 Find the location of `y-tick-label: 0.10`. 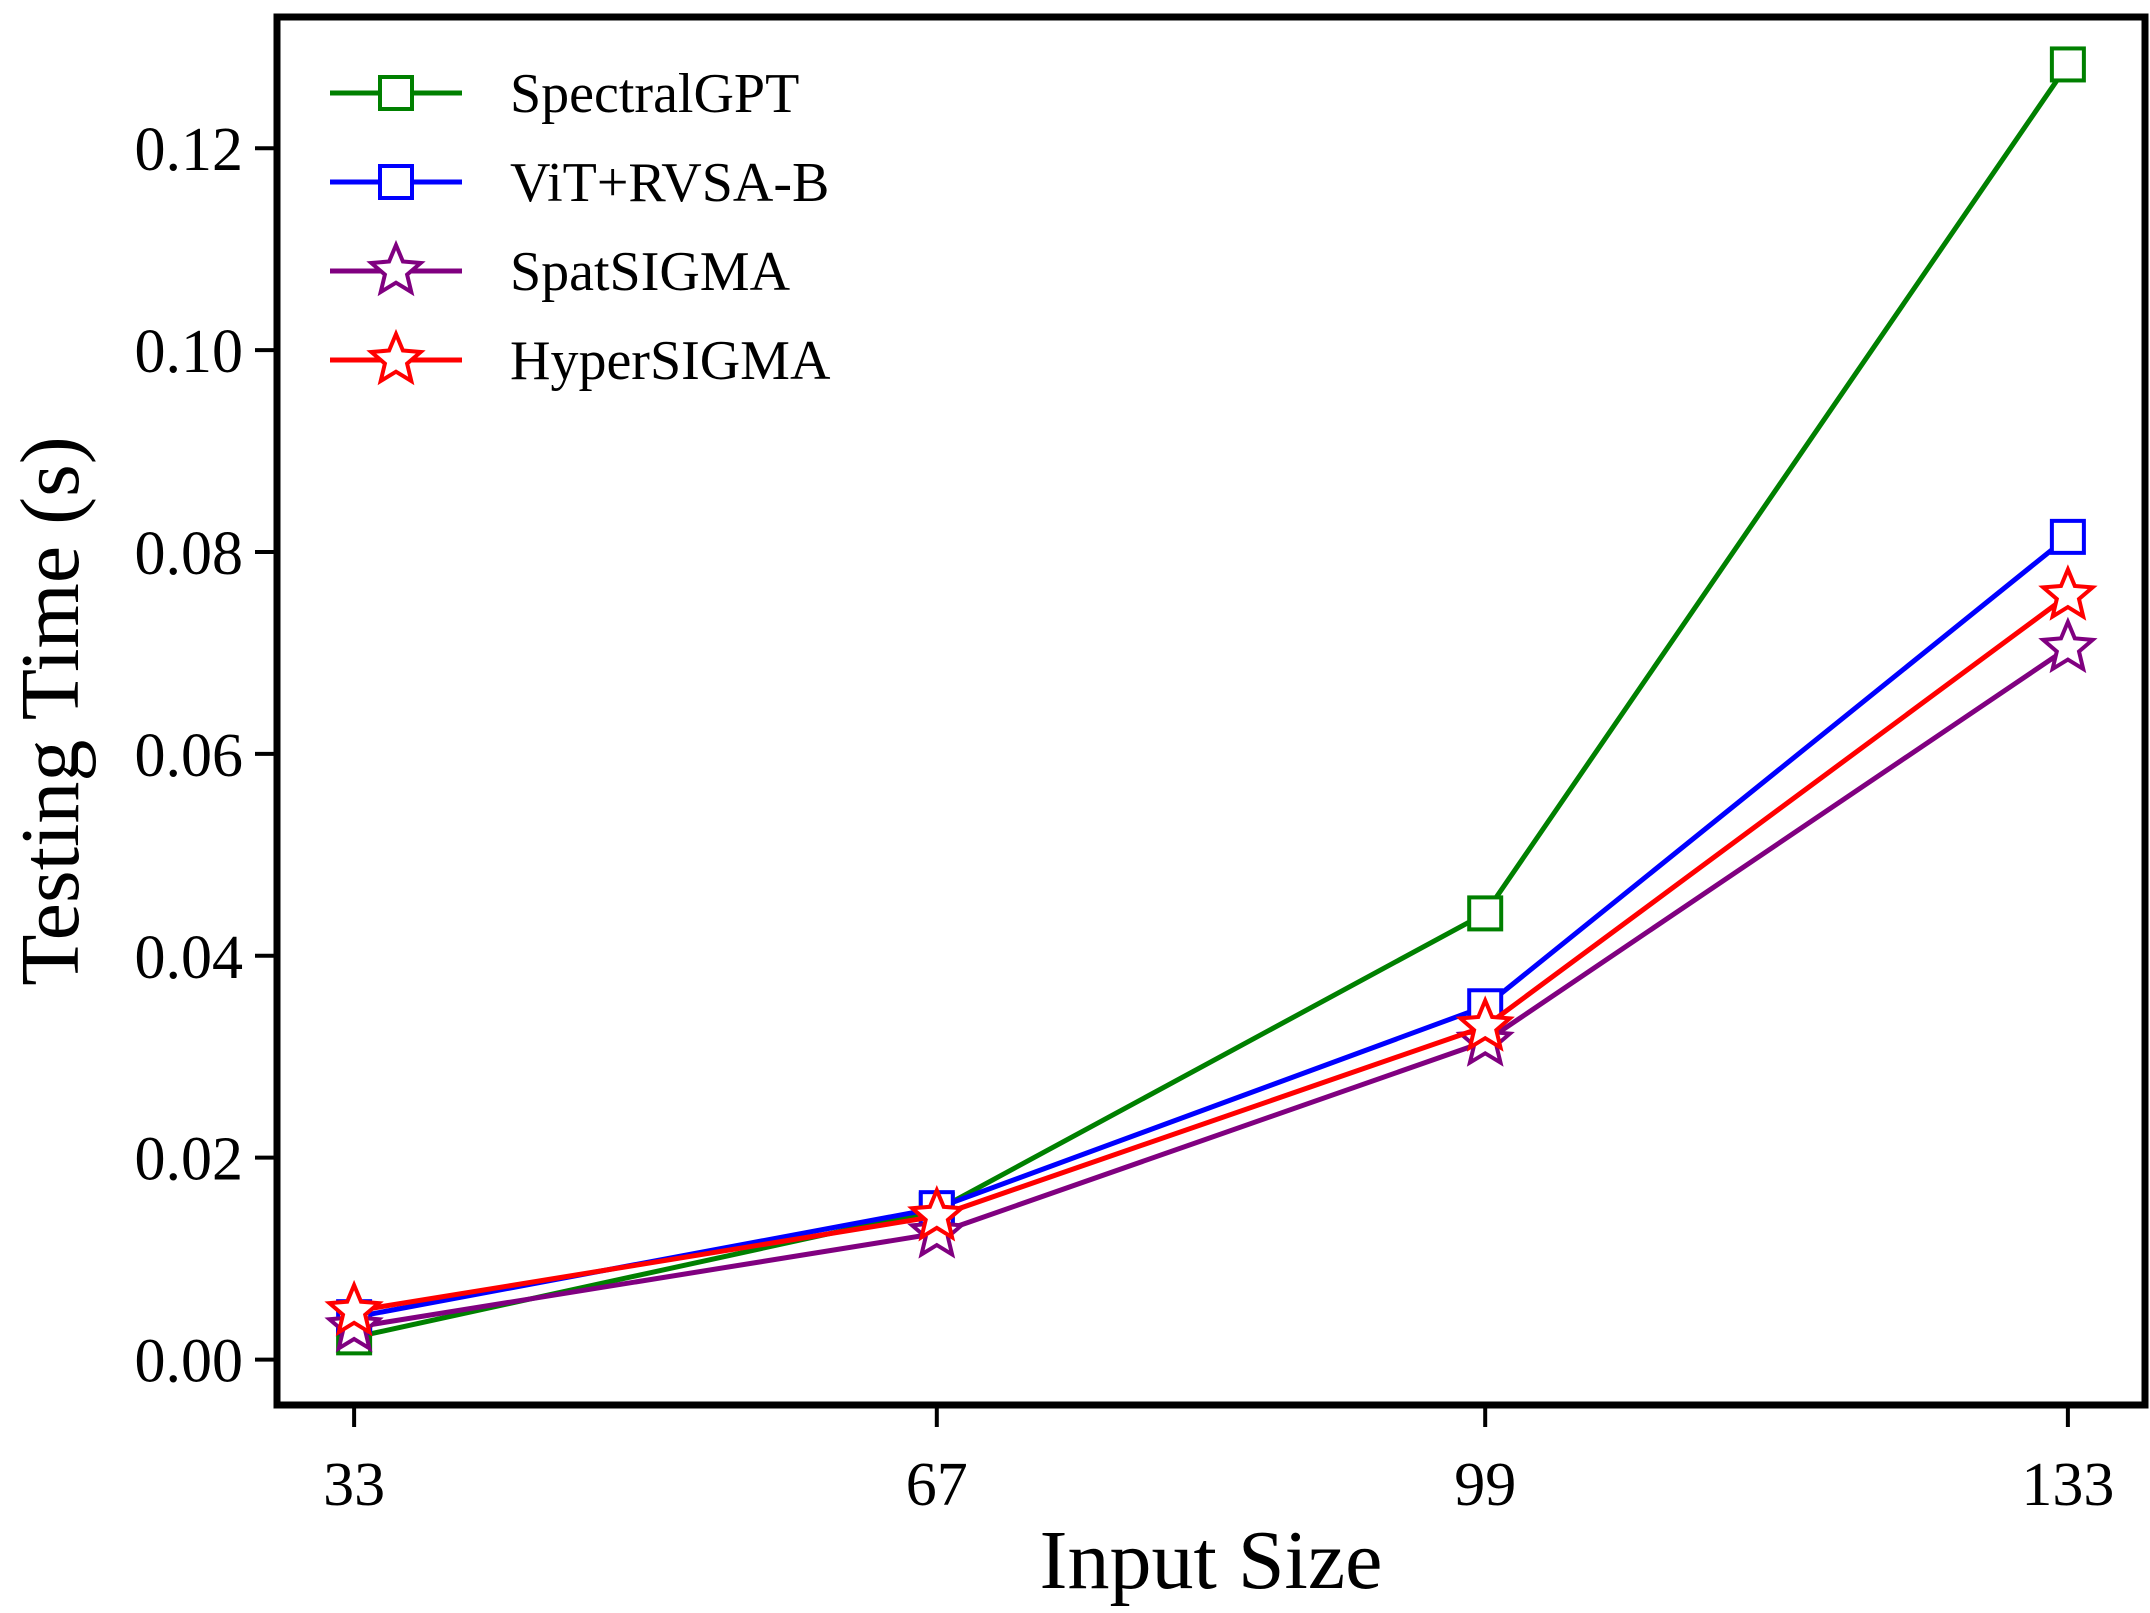

y-tick-label: 0.10 is located at coordinates (189, 352).